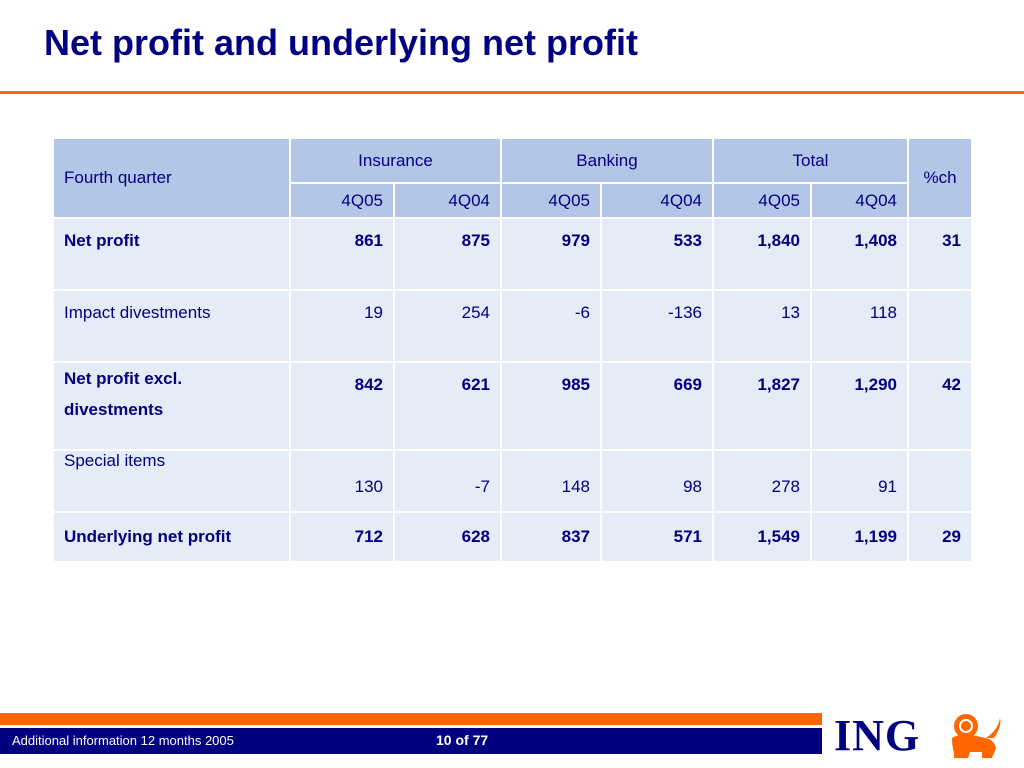 This screenshot has height=768, width=1024. I want to click on logo-text: ING, so click(877, 735).